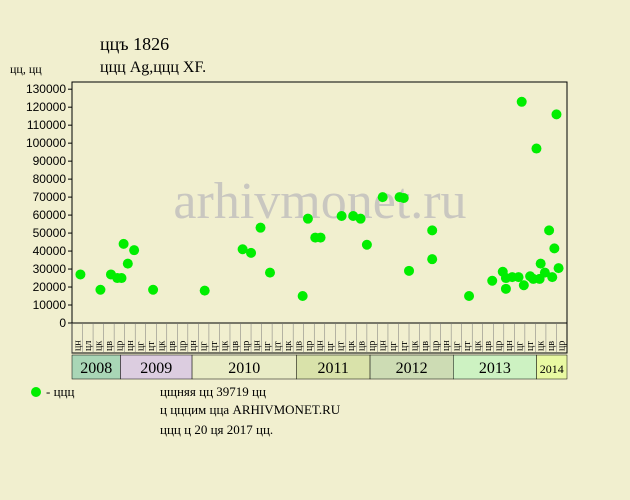 The width and height of the screenshot is (630, 500). Describe the element at coordinates (216, 429) in the screenshot. I see `note: ццц ц 20 ця 2017 цц.` at that location.